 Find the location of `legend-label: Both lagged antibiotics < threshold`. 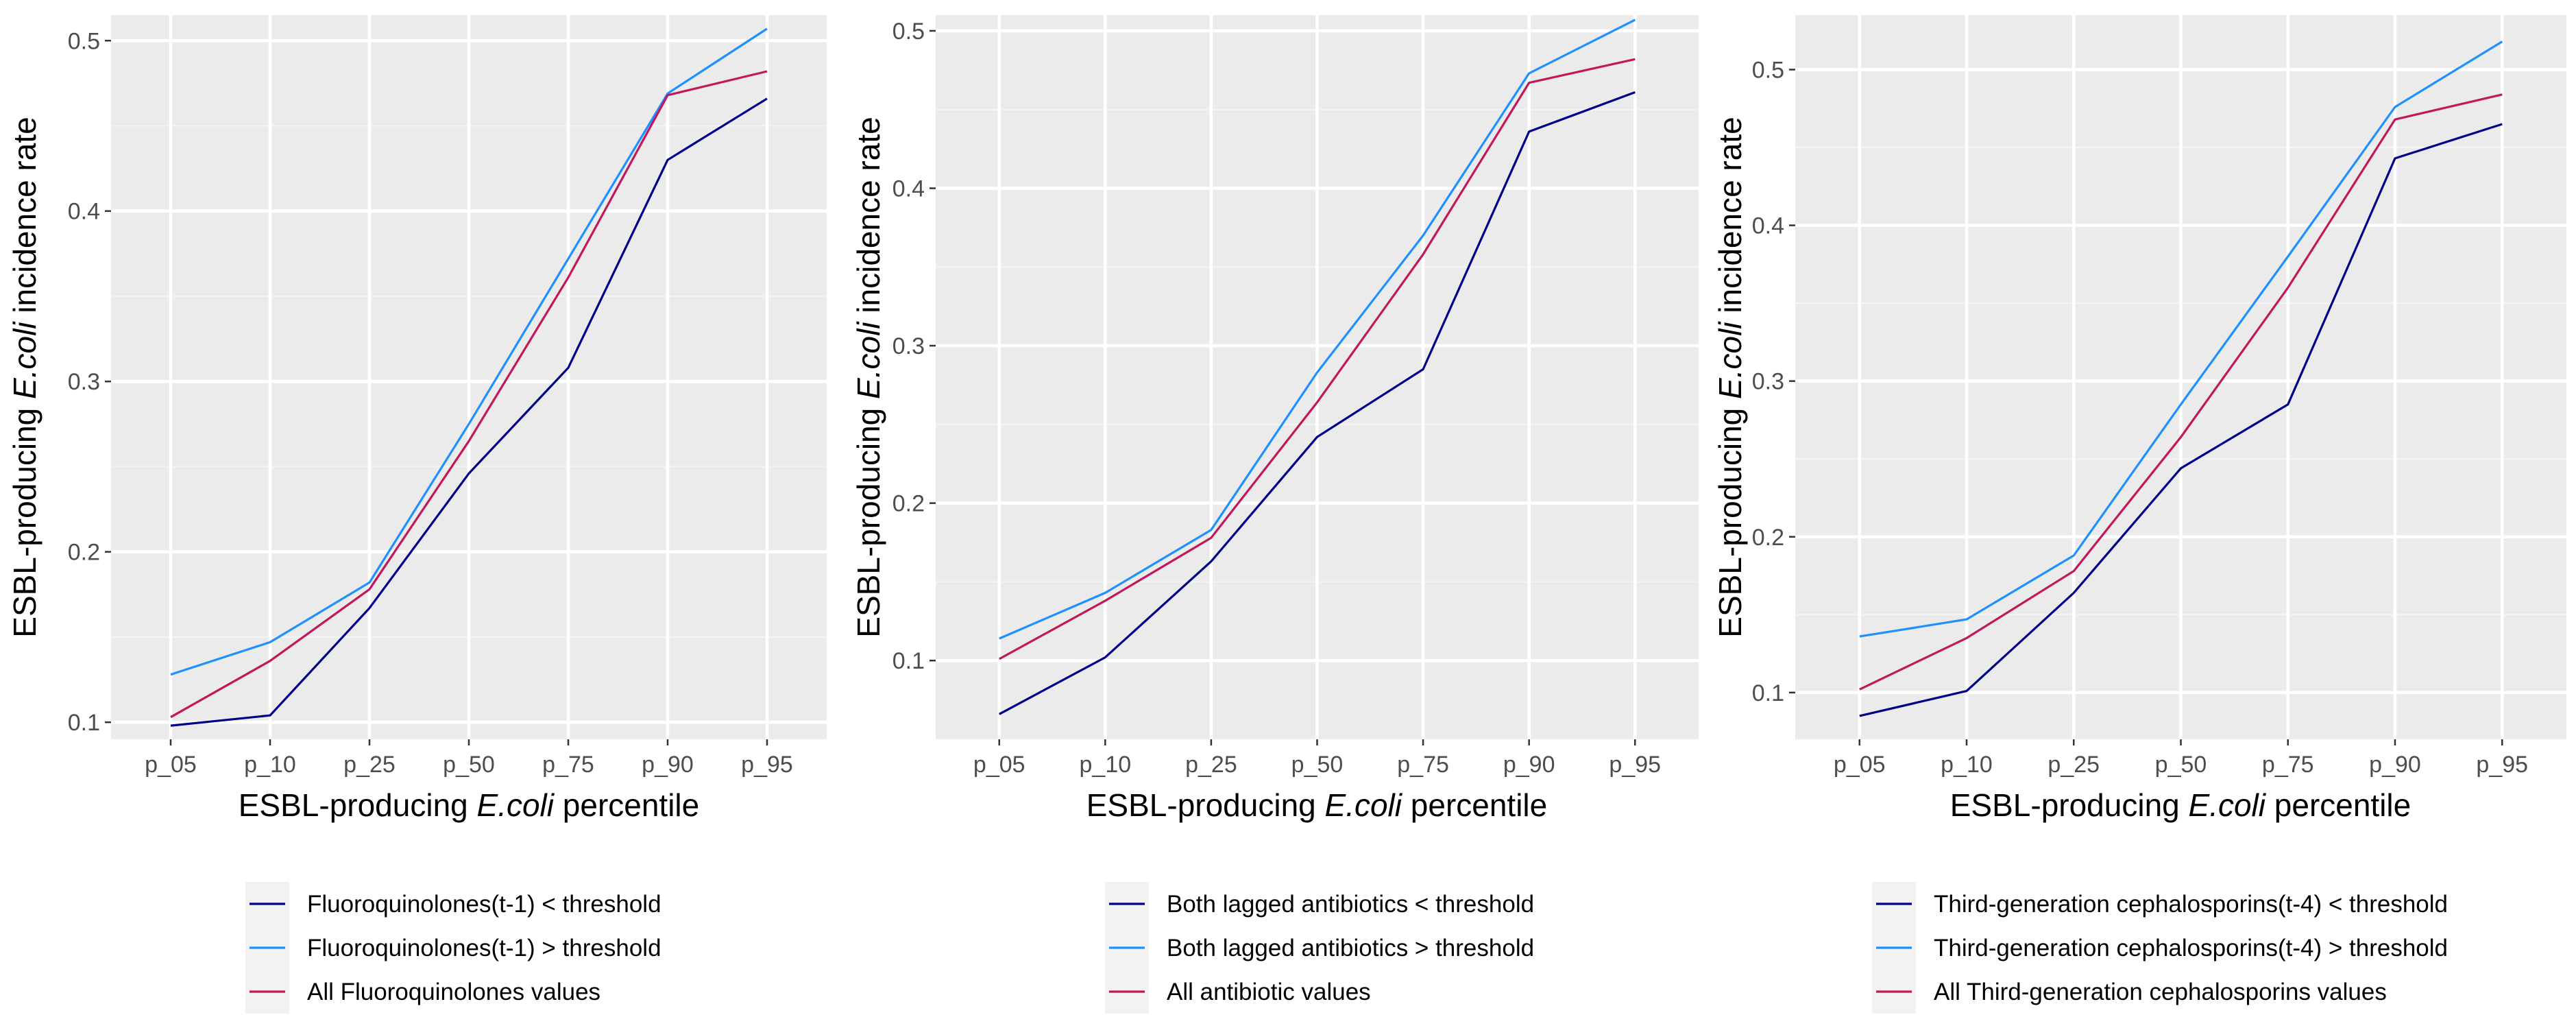

legend-label: Both lagged antibiotics < threshold is located at coordinates (1350, 904).